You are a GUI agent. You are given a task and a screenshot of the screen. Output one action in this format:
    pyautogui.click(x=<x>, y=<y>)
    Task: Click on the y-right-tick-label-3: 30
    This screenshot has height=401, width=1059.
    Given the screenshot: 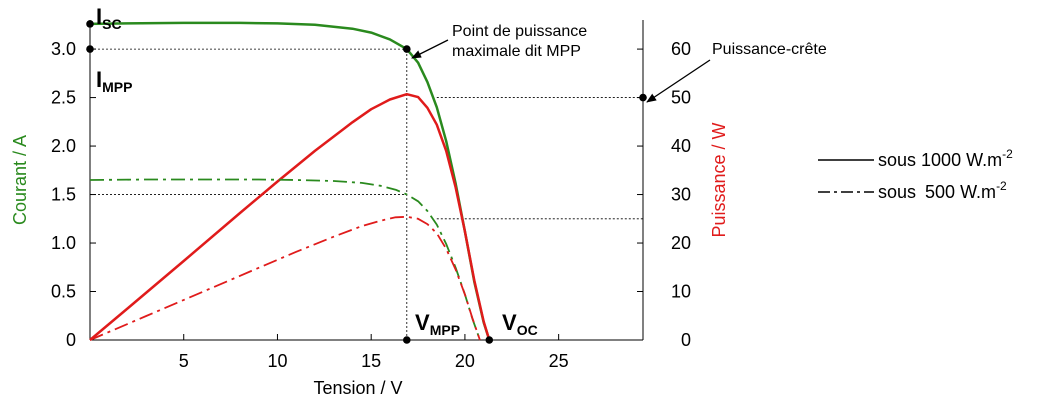 What is the action you would take?
    pyautogui.click(x=681, y=195)
    